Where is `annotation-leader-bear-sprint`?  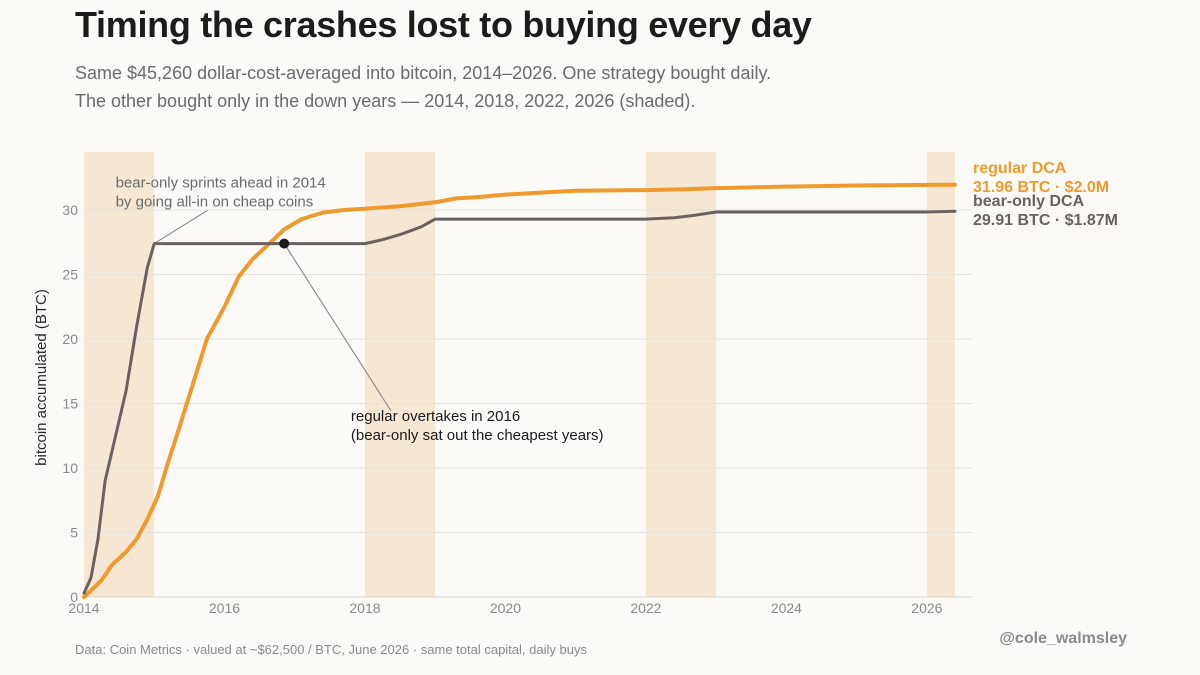
annotation-leader-bear-sprint is located at coordinates (180, 227).